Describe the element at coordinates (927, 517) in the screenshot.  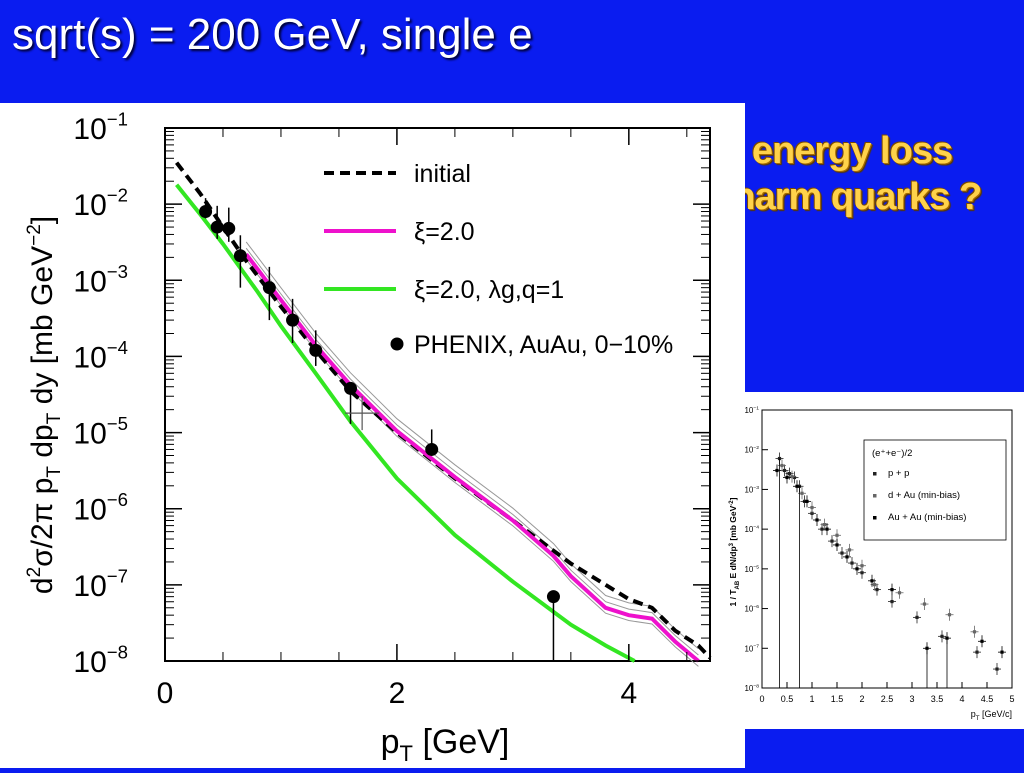
I see `inset-legend-label-2: Au + Au (min-bias)` at that location.